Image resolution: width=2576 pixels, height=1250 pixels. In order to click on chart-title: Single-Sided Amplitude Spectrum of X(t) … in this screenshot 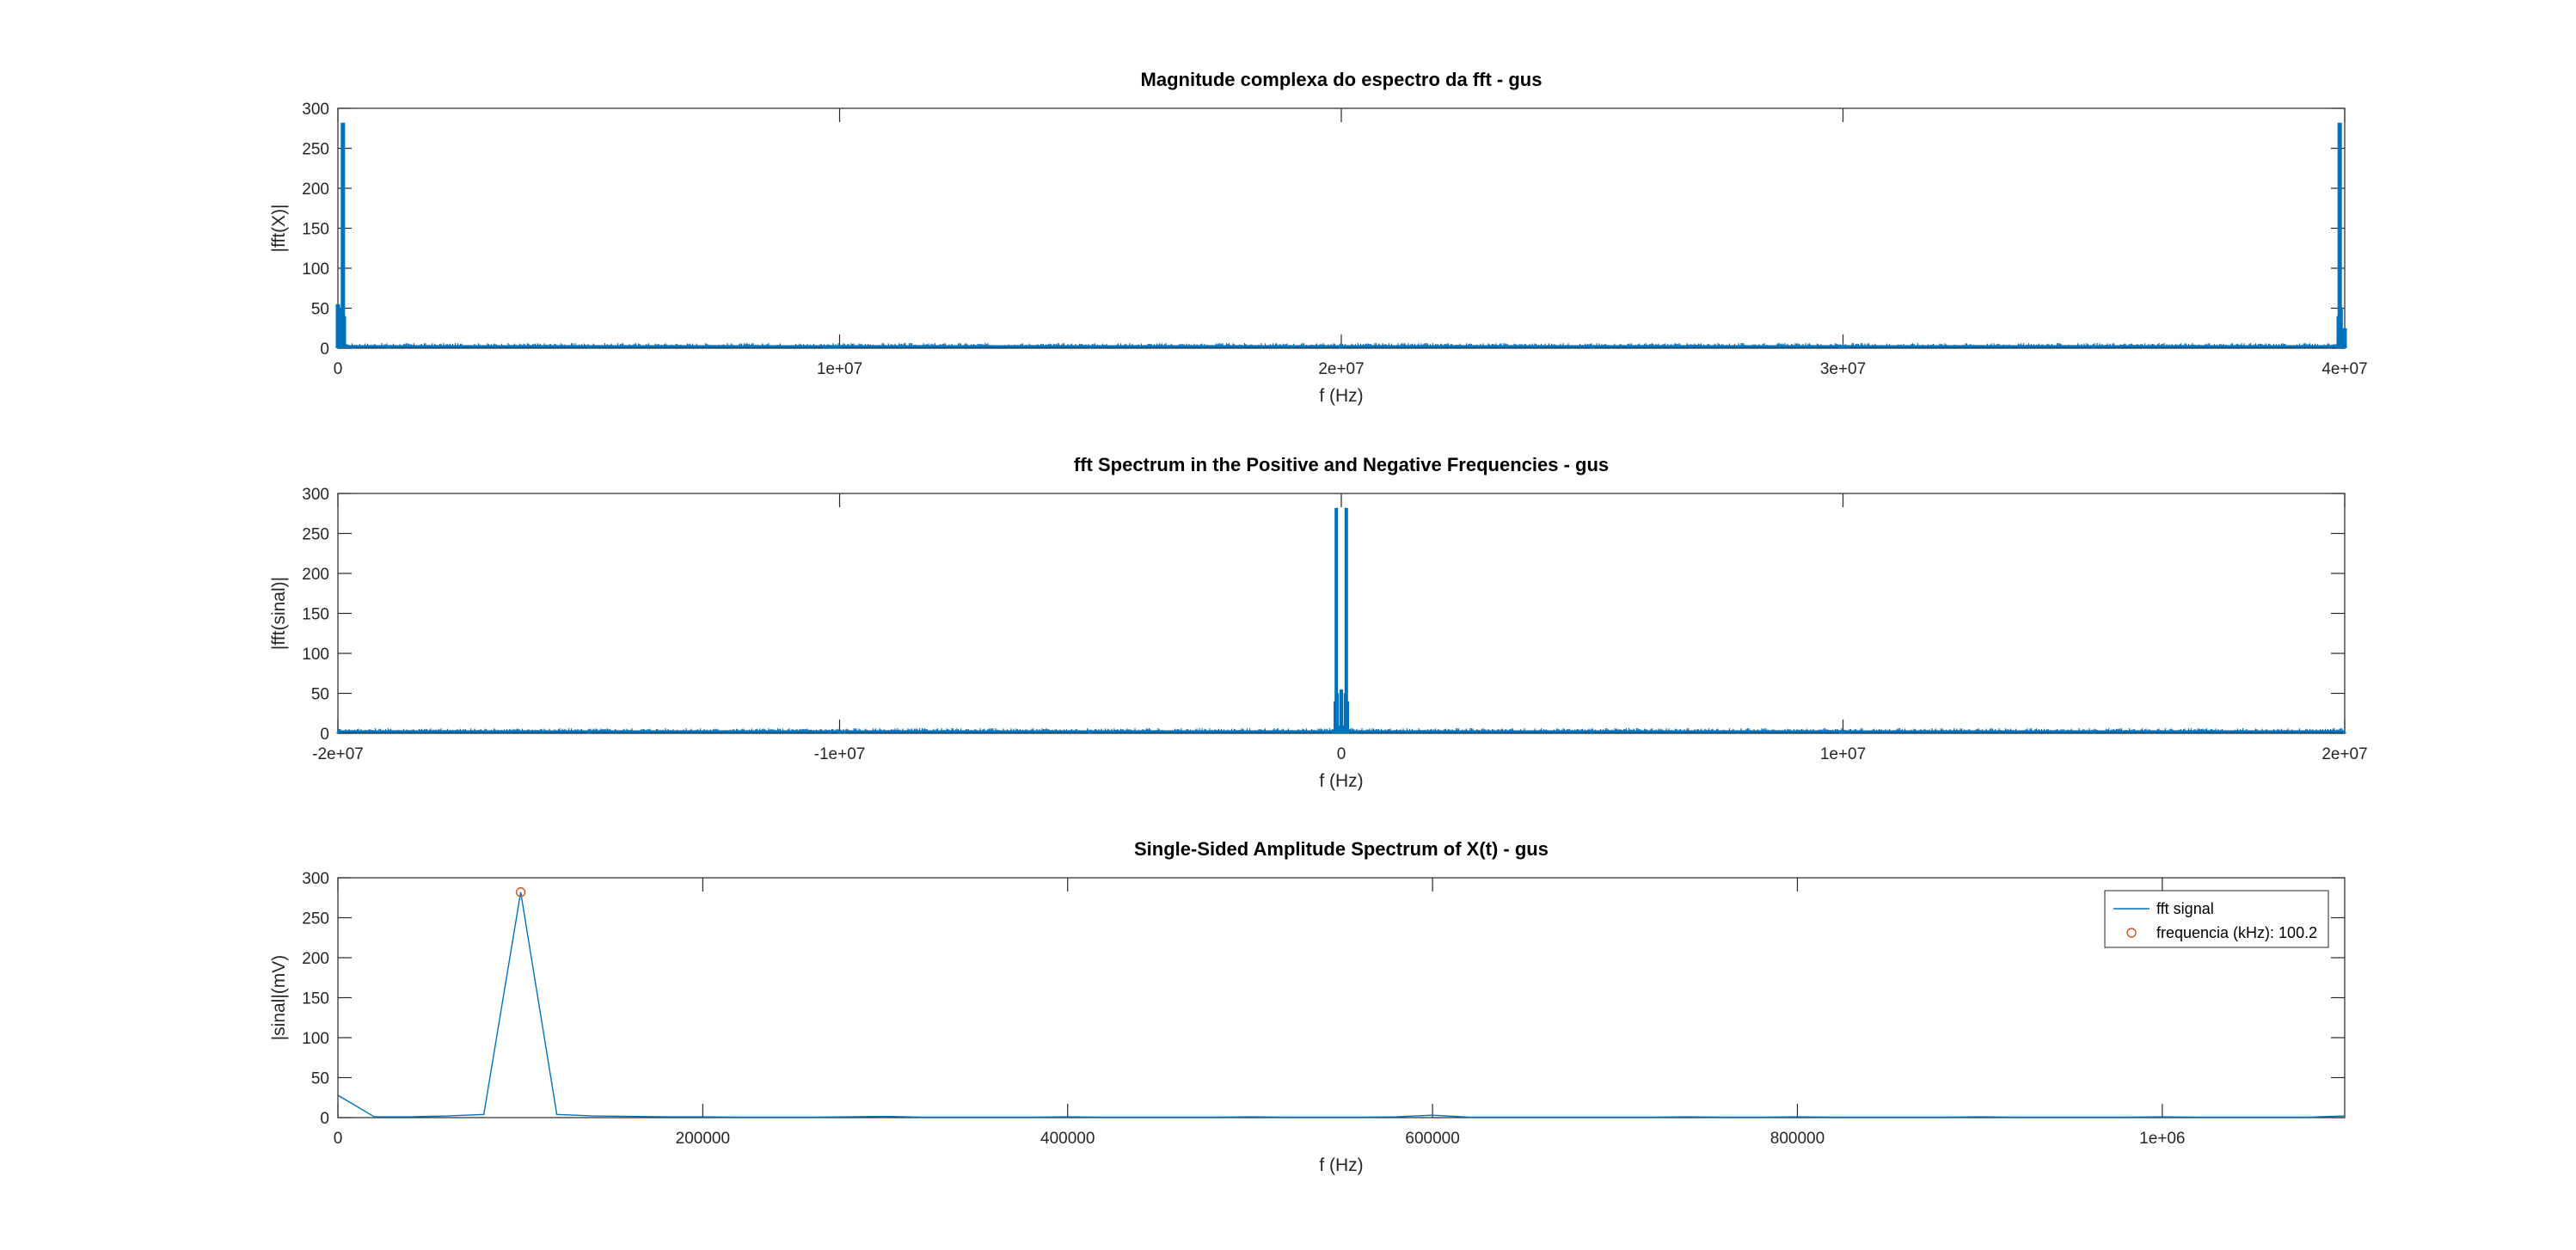, I will do `click(1341, 849)`.